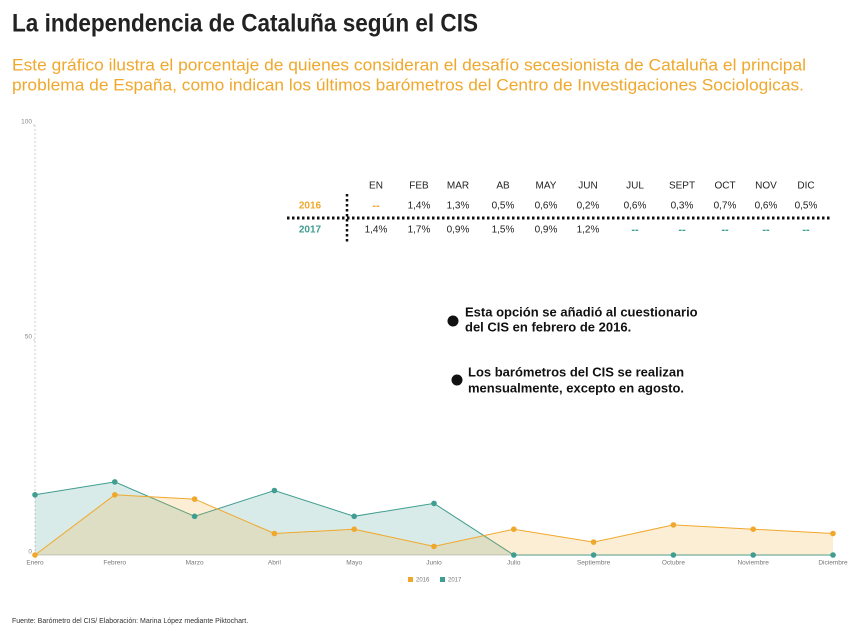 Image resolution: width=854 pixels, height=640 pixels. Describe the element at coordinates (503, 186) in the screenshot. I see `table-header: AB` at that location.